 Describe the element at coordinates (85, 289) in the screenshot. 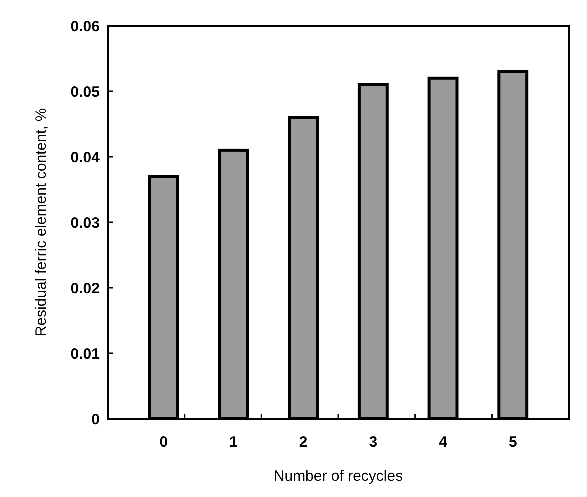

I see `y-tick-label: 0.02` at that location.